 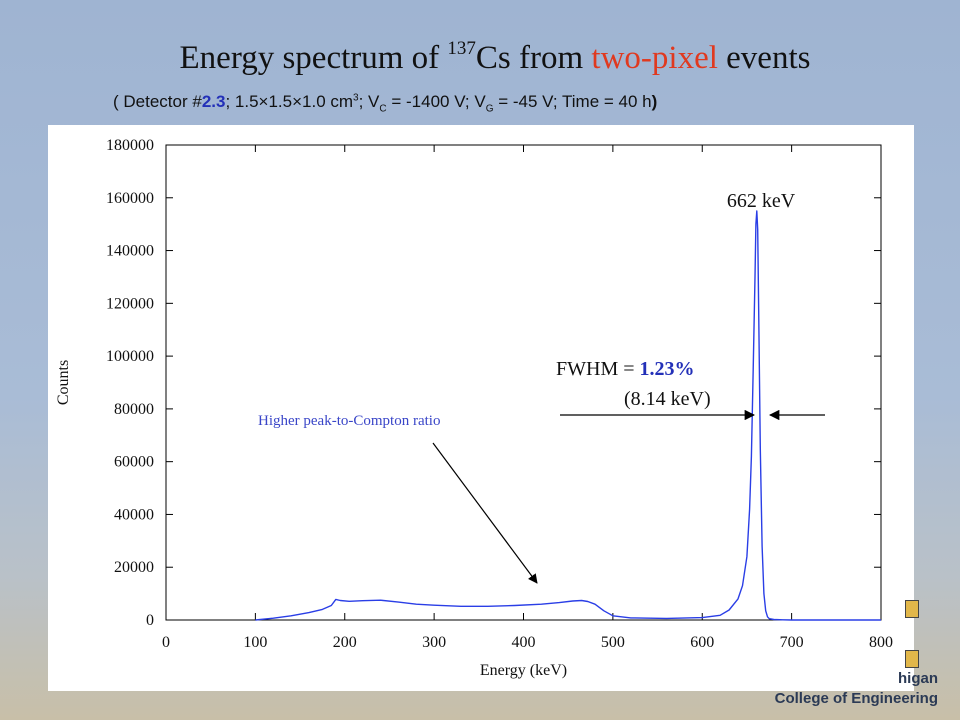 What do you see at coordinates (912, 609) in the screenshot?
I see `logo-square-top` at bounding box center [912, 609].